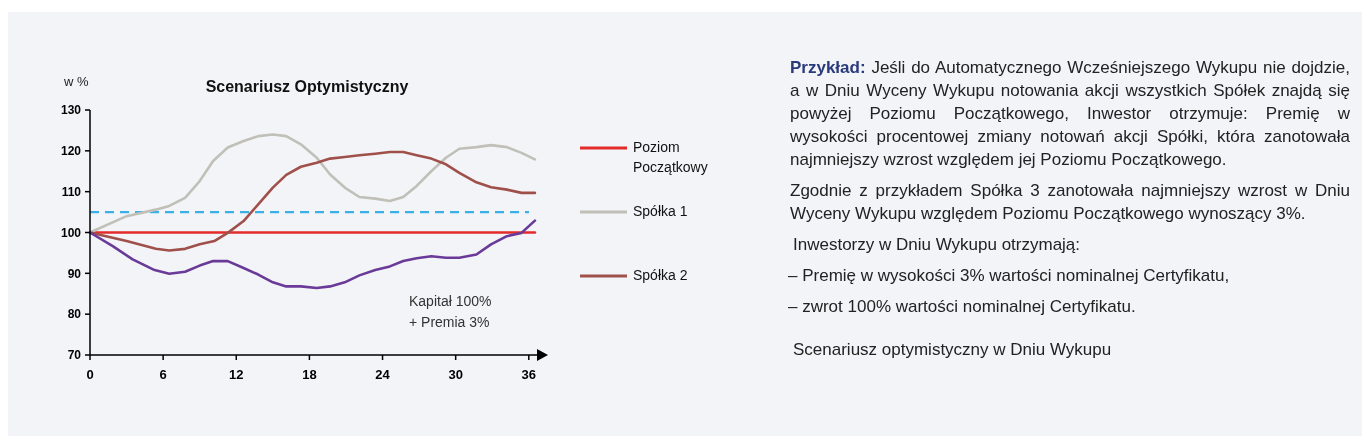  I want to click on y-tick-label: 70, so click(74, 355).